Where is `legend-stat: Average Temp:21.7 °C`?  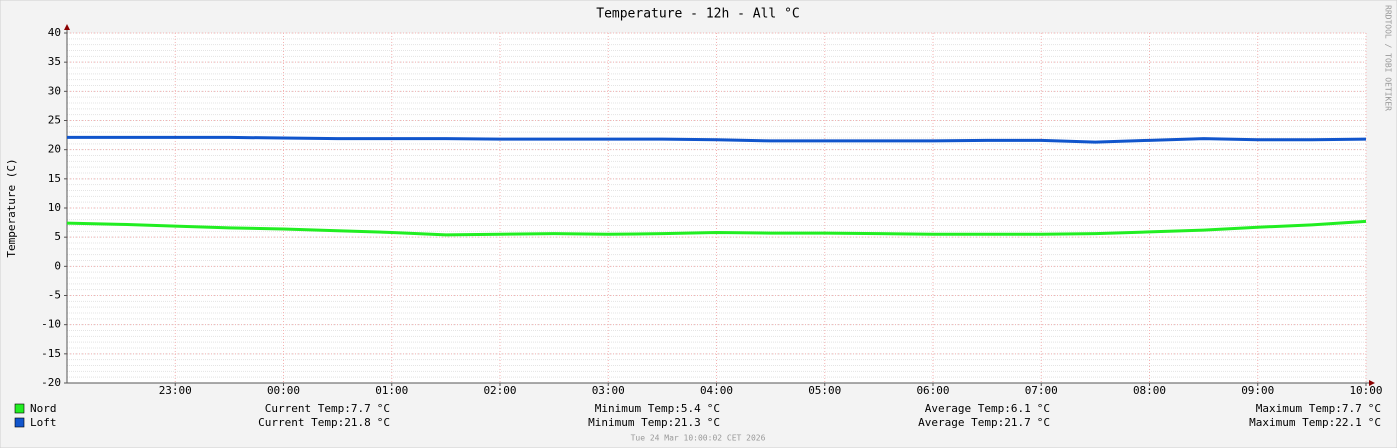
legend-stat: Average Temp:21.7 °C is located at coordinates (984, 422).